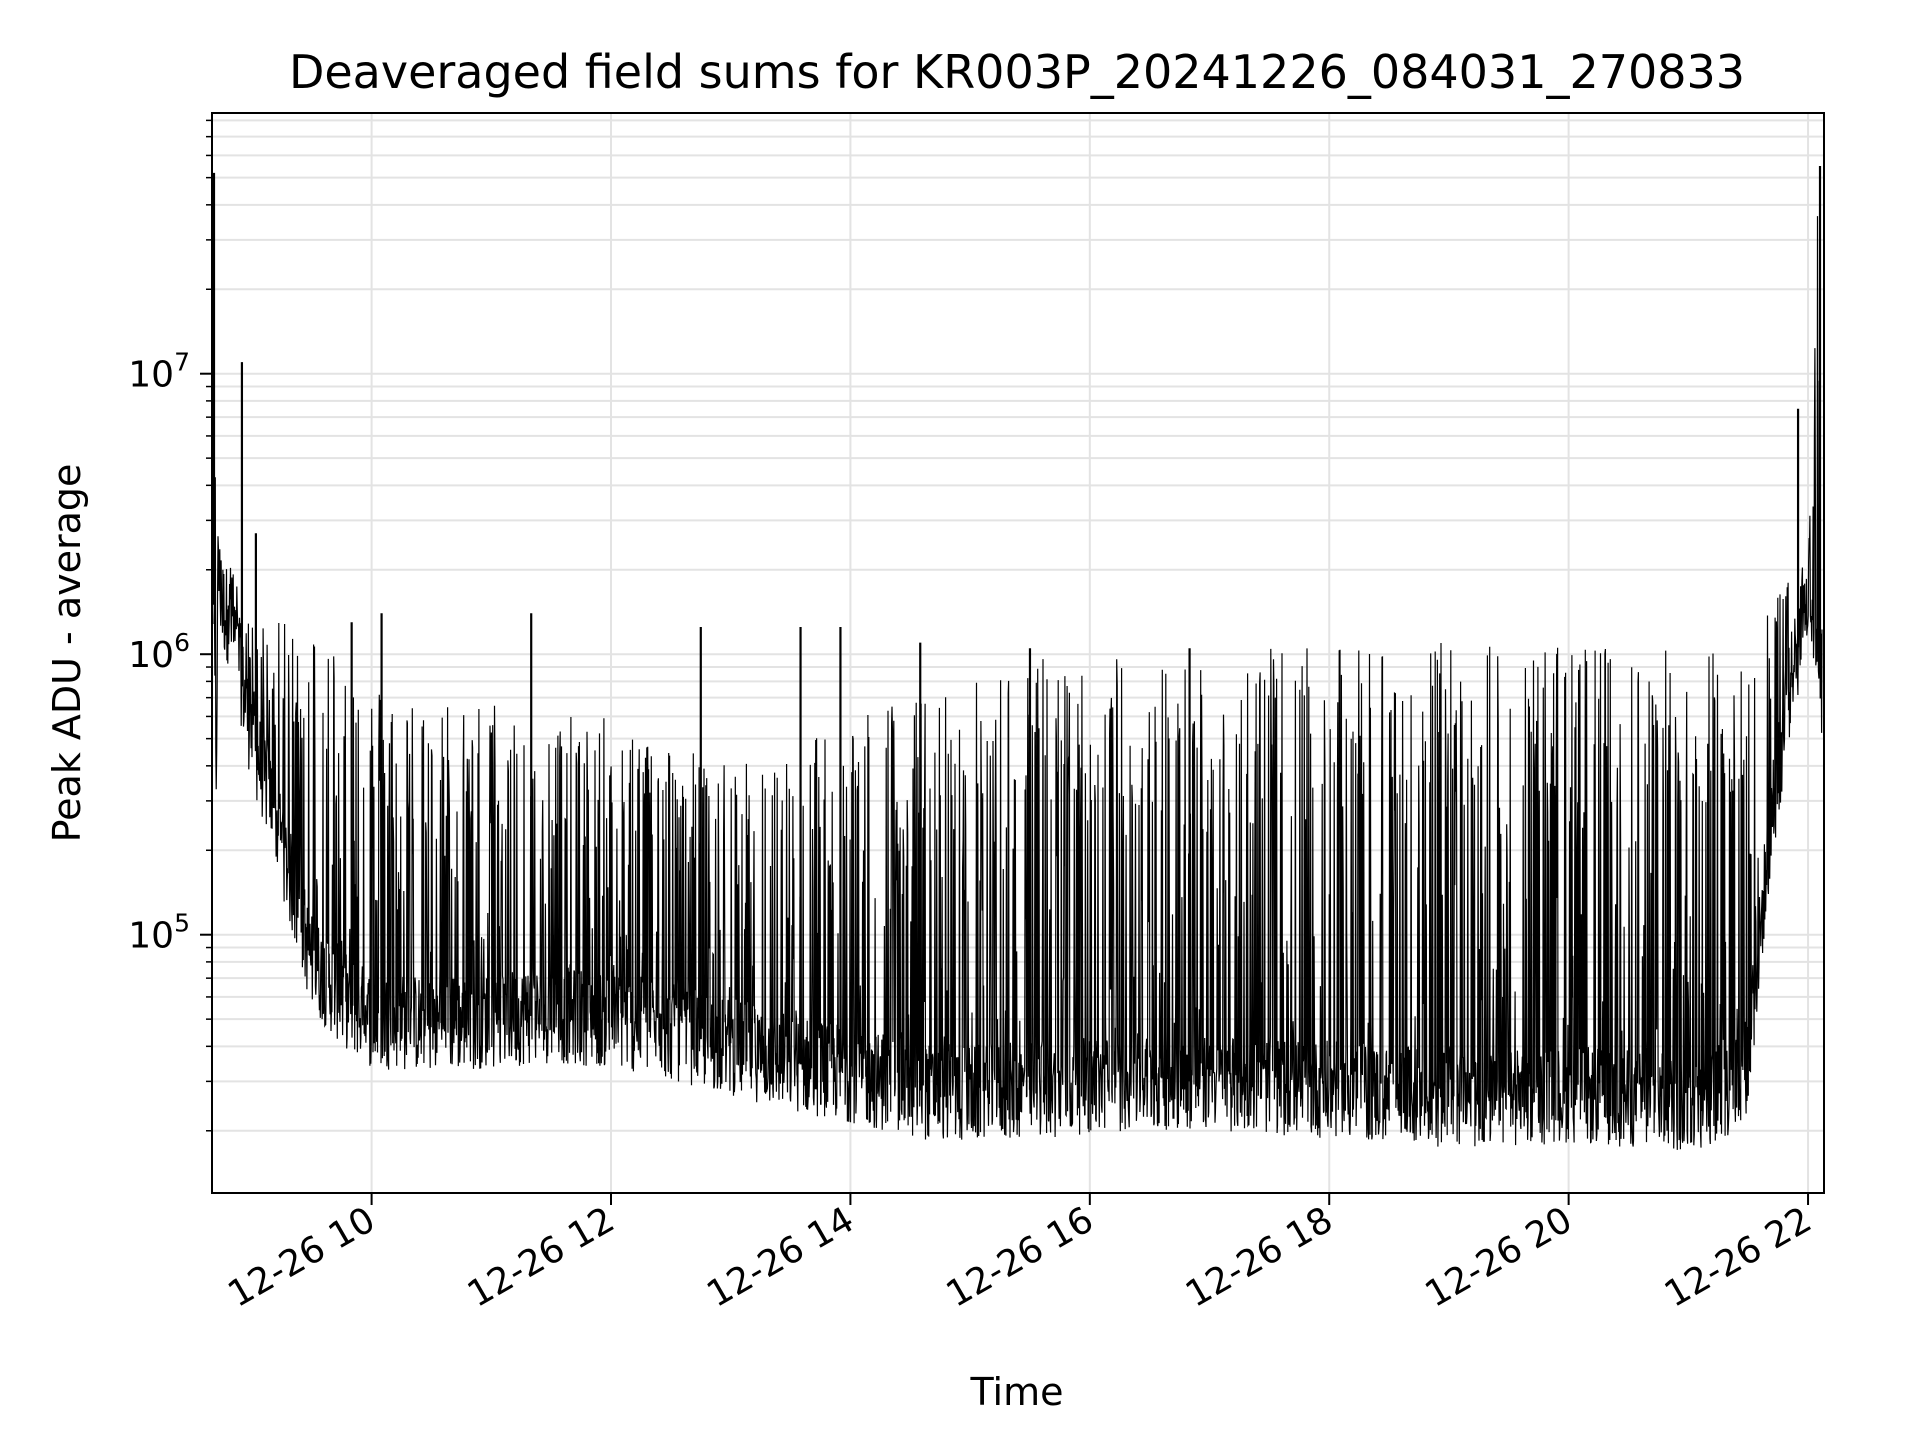 The width and height of the screenshot is (1920, 1440). What do you see at coordinates (1498, 1257) in the screenshot?
I see `x-tick-label: 12-26 20` at bounding box center [1498, 1257].